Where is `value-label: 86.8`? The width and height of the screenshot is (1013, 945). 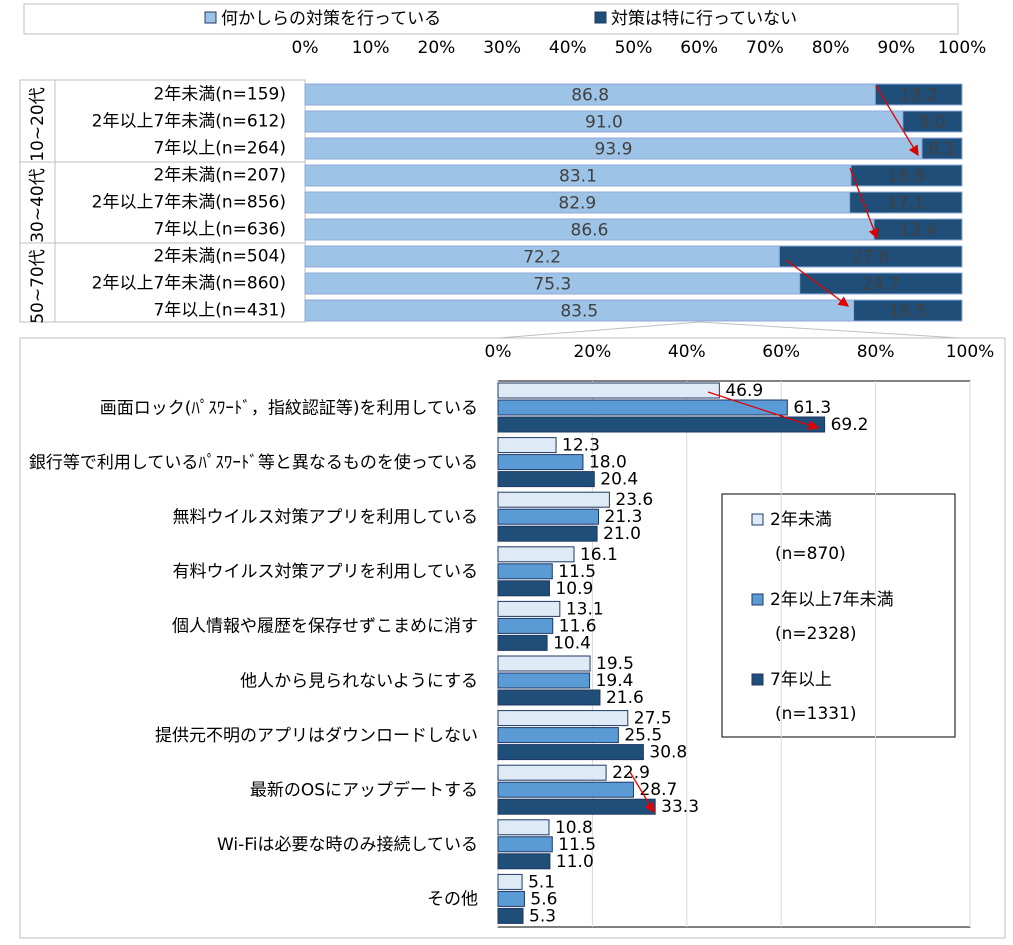
value-label: 86.8 is located at coordinates (590, 96).